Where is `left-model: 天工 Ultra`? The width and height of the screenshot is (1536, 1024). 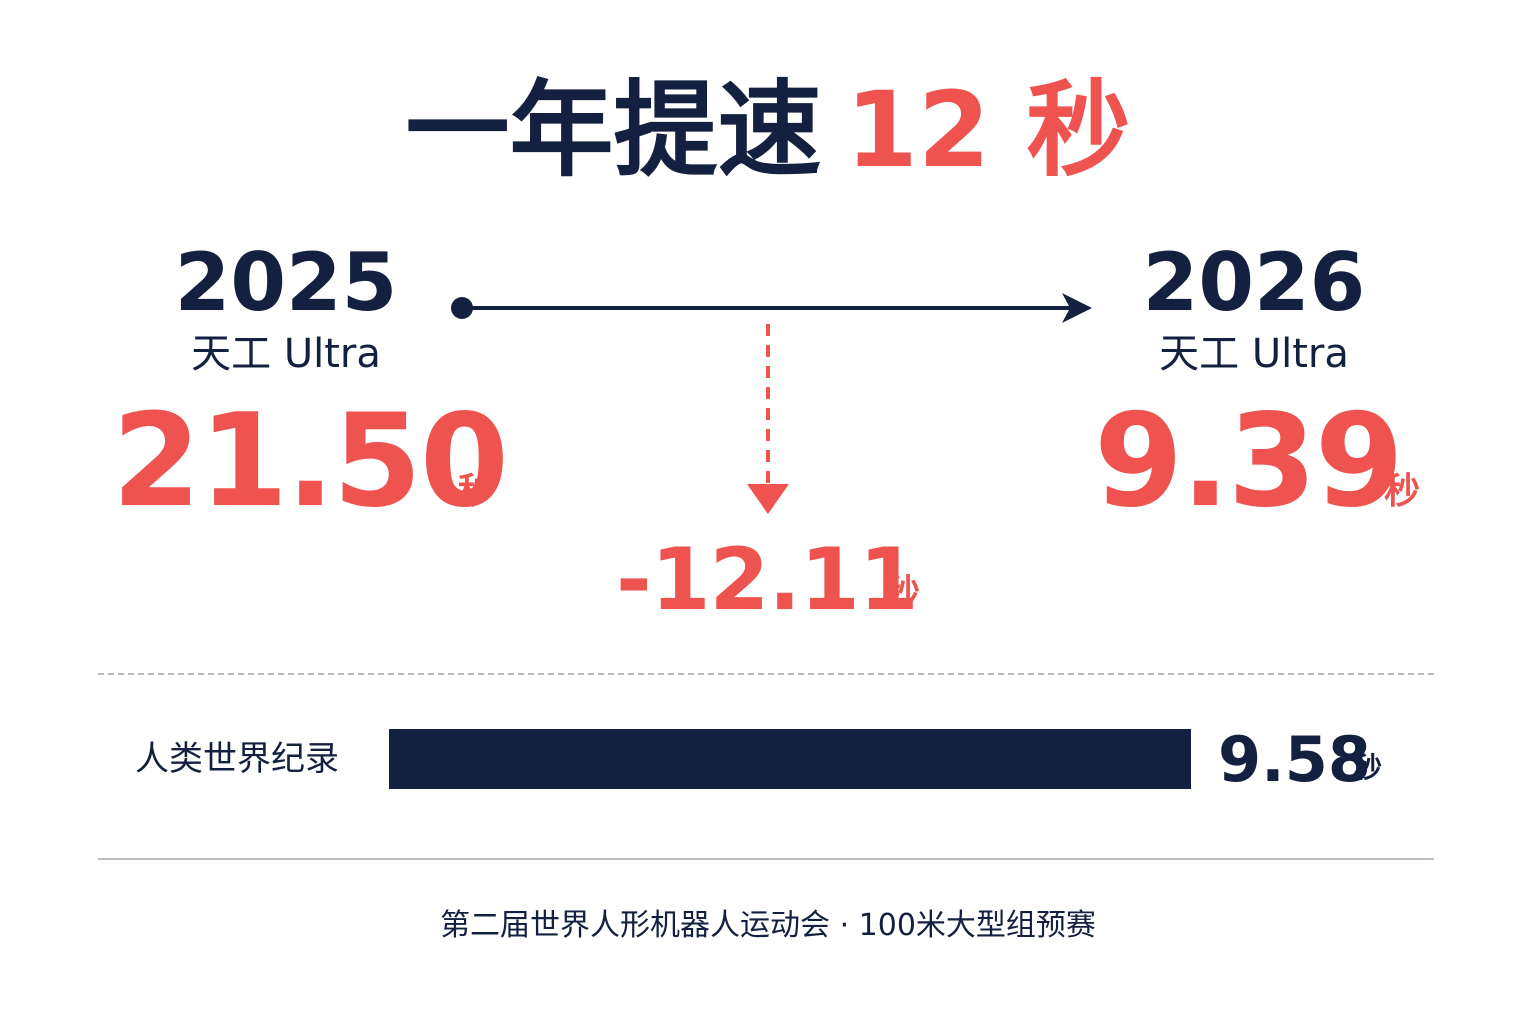 left-model: 天工 Ultra is located at coordinates (286, 354).